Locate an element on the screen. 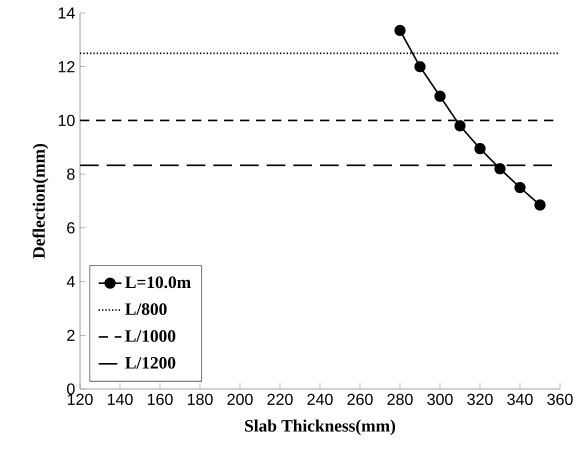 The width and height of the screenshot is (584, 459). y-tick-label: 12 is located at coordinates (66, 66).